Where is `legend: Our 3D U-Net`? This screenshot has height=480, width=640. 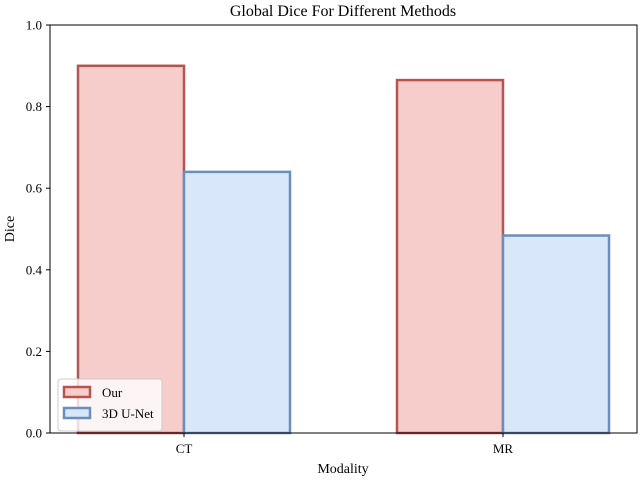 legend: Our 3D U-Net is located at coordinates (110, 405).